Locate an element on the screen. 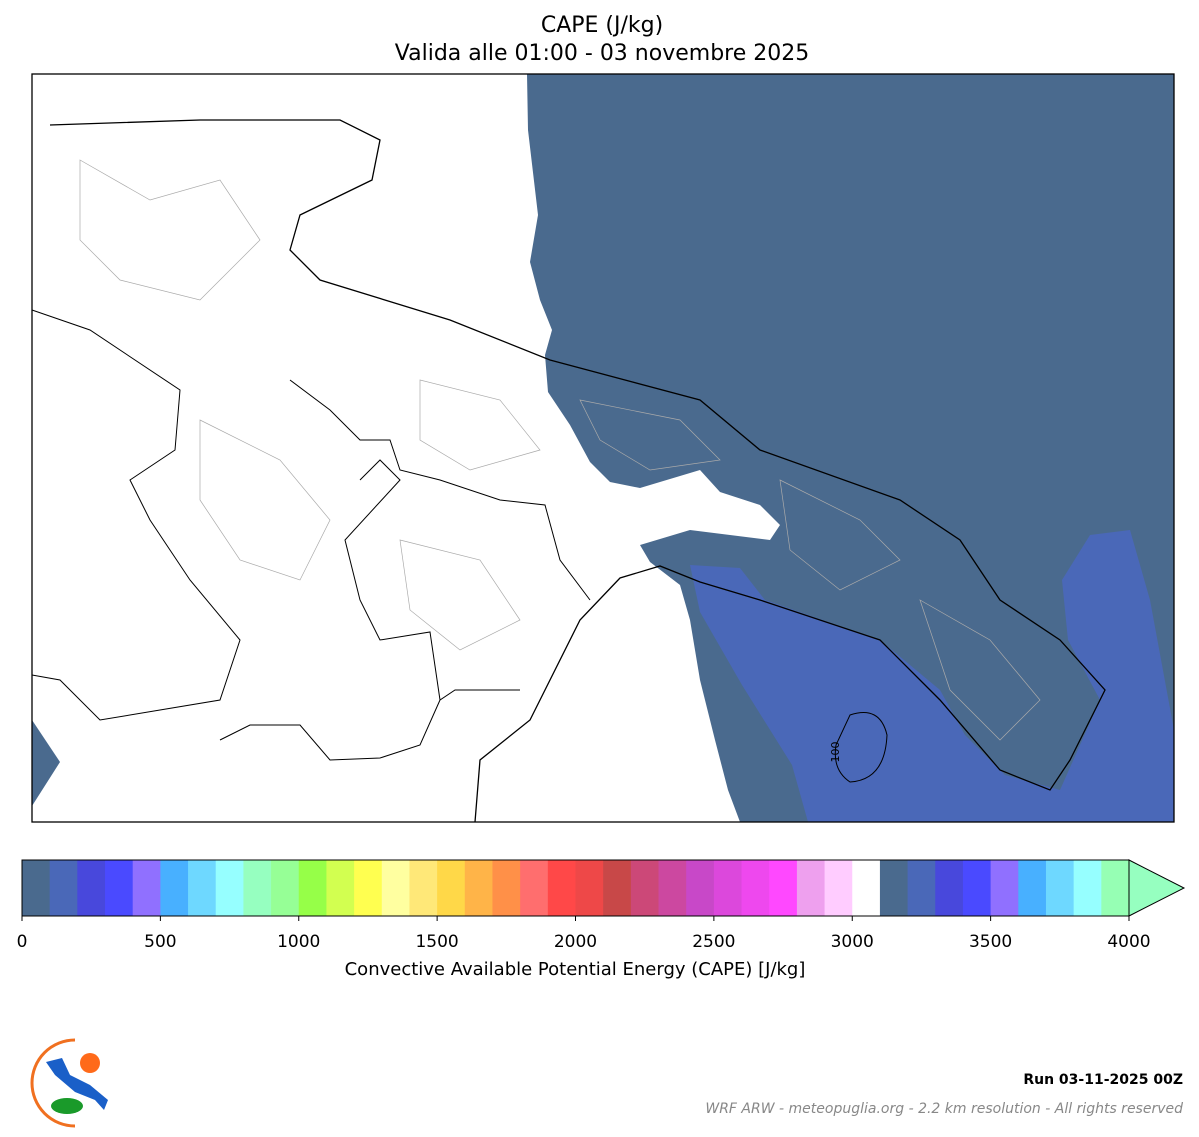 Image resolution: width=1199 pixels, height=1137 pixels. colorbar-tick-label: 500 is located at coordinates (160, 942).